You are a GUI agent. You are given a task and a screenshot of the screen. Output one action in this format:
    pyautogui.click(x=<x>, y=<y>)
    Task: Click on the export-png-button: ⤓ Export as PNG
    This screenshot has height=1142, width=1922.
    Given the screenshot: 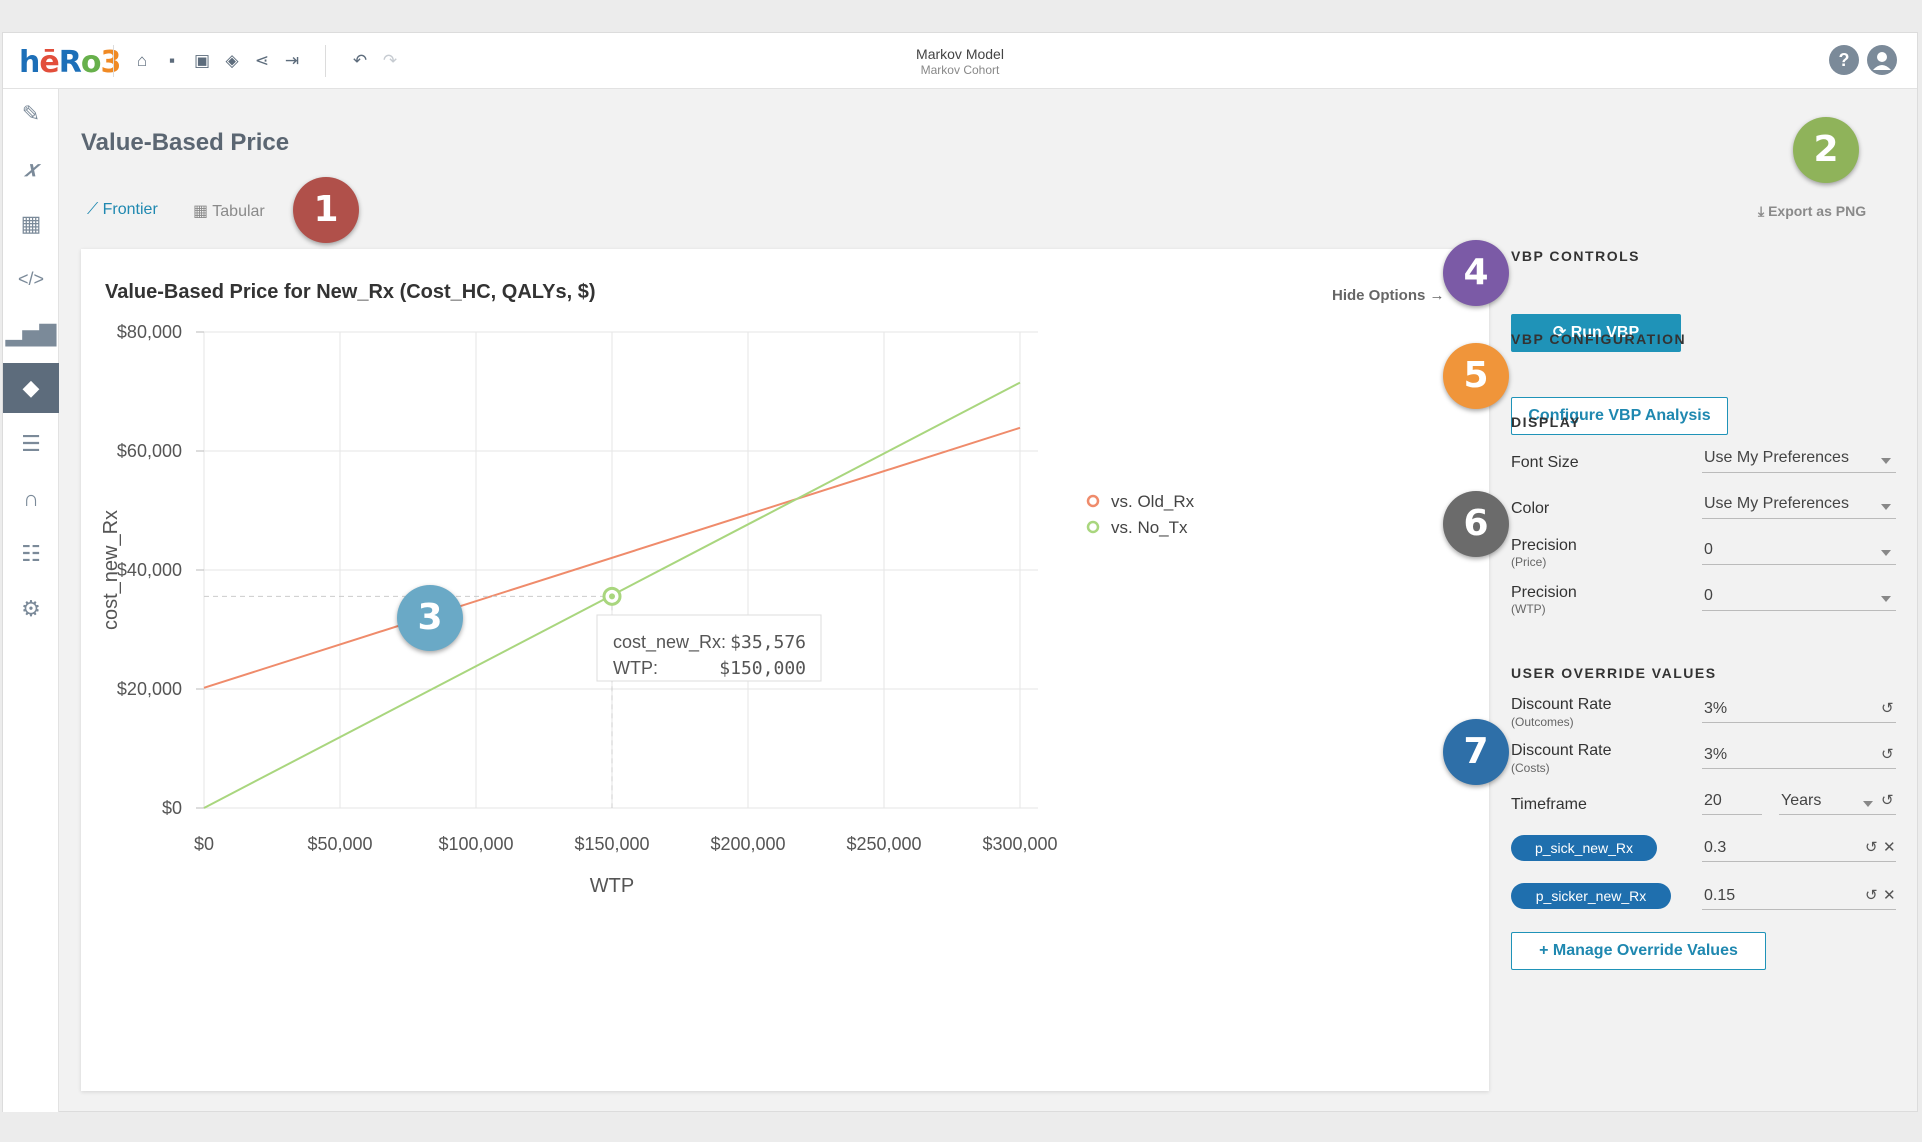 What is the action you would take?
    pyautogui.click(x=1812, y=211)
    